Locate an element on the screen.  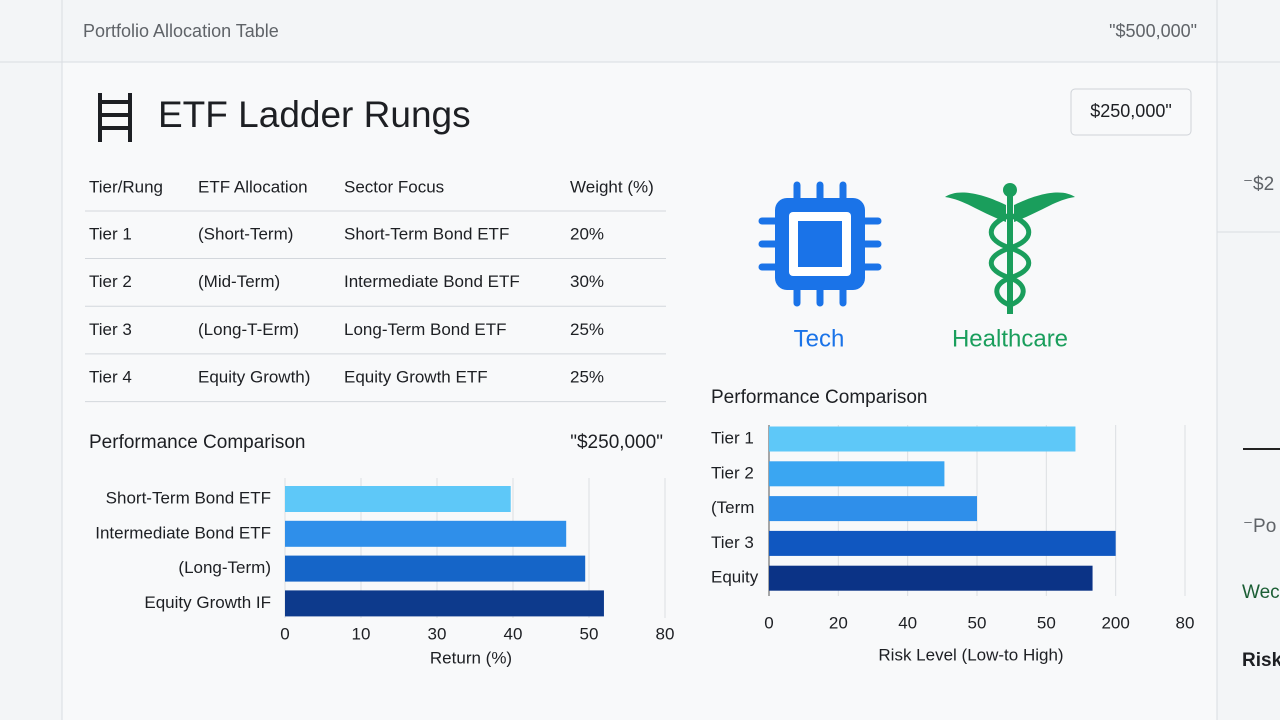
table-cell: (Short-Term) is located at coordinates (245, 233).